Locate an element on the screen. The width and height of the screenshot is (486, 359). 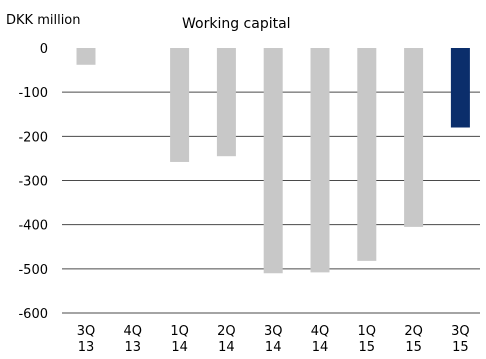
y-tick-label: -100 is located at coordinates (33, 93).